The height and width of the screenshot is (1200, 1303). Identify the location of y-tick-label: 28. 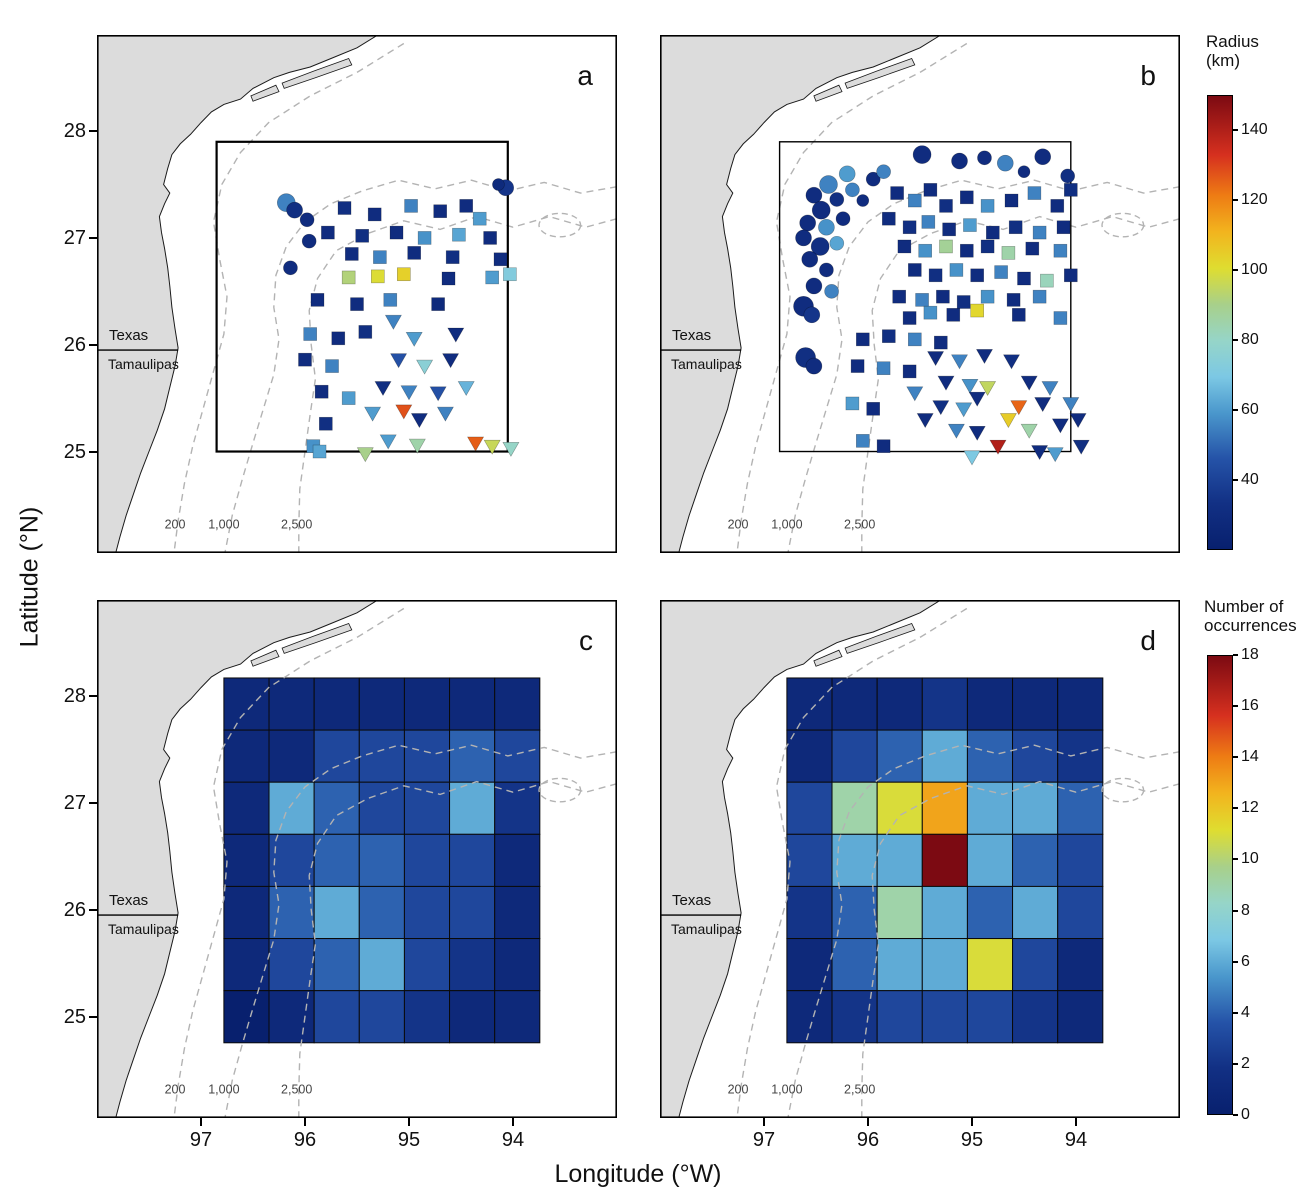
(74, 131).